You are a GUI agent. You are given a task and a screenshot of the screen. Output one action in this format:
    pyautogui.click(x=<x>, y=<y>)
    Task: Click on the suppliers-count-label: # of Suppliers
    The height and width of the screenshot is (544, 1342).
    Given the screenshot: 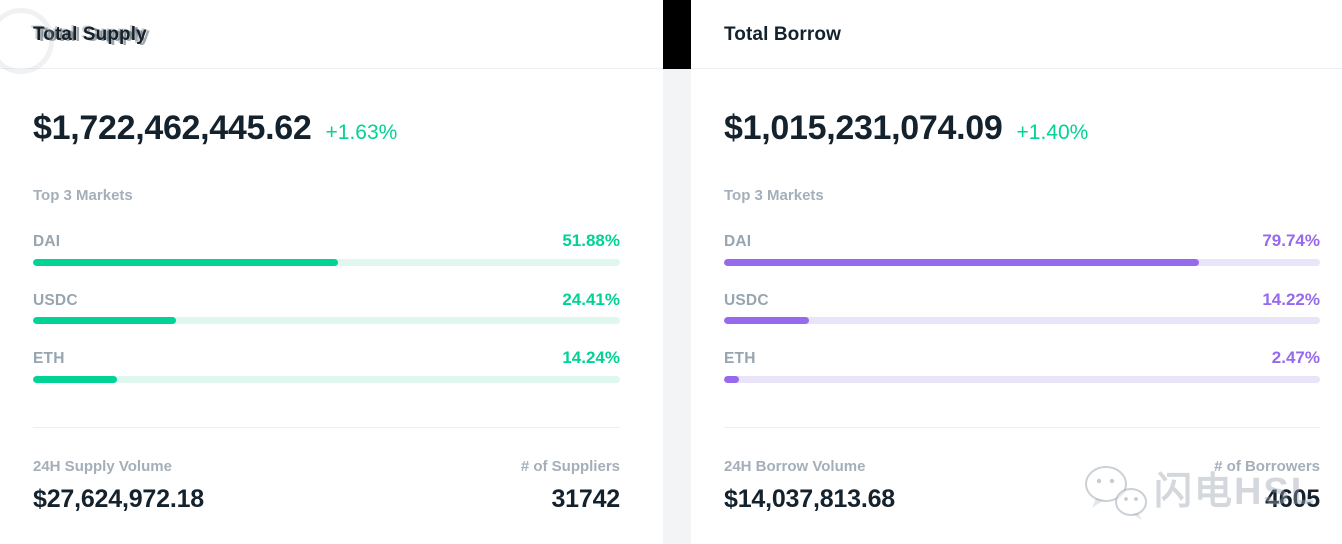 What is the action you would take?
    pyautogui.click(x=570, y=466)
    